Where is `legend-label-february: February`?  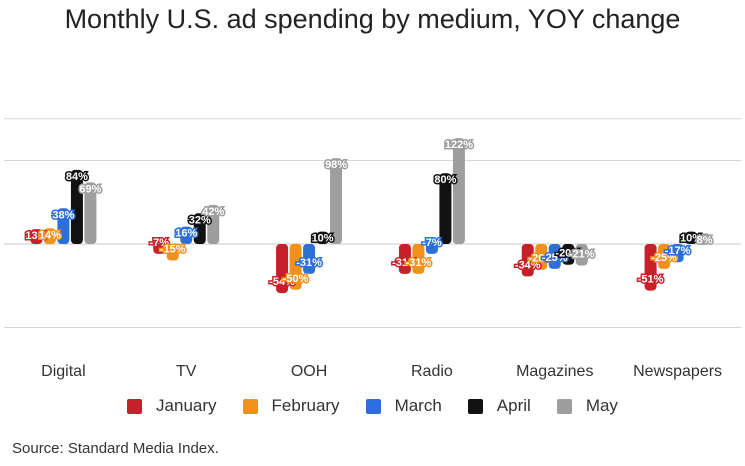 legend-label-february: February is located at coordinates (305, 405).